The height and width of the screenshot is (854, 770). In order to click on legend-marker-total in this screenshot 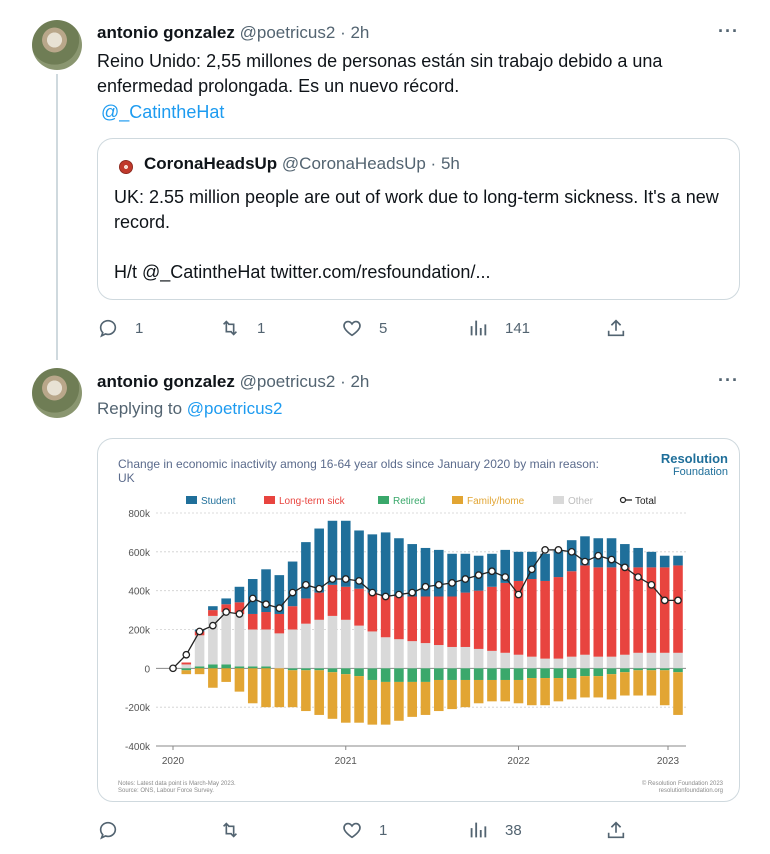, I will do `click(623, 500)`.